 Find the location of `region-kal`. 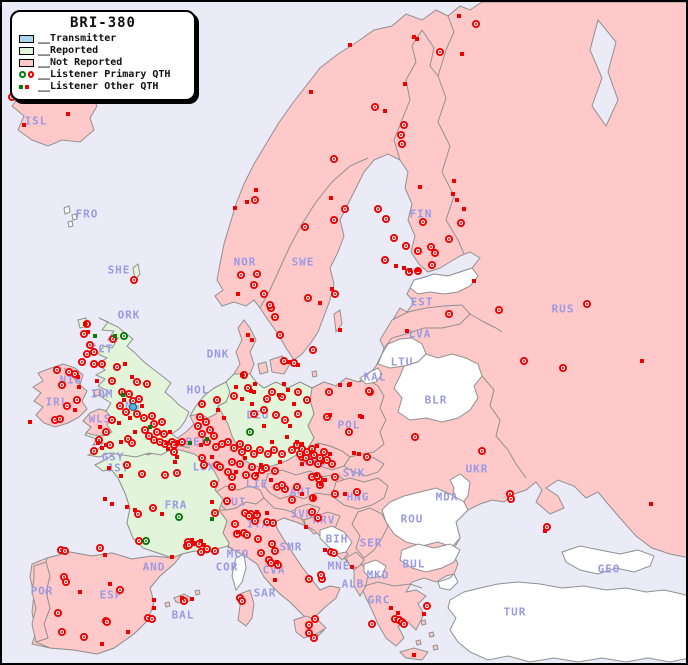

region-kal is located at coordinates (371, 376).